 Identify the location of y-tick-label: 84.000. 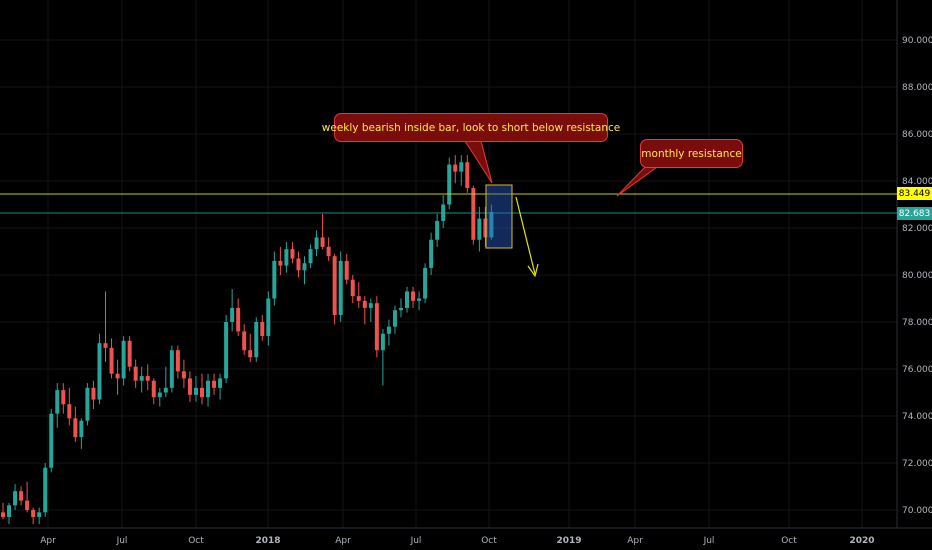
(917, 182).